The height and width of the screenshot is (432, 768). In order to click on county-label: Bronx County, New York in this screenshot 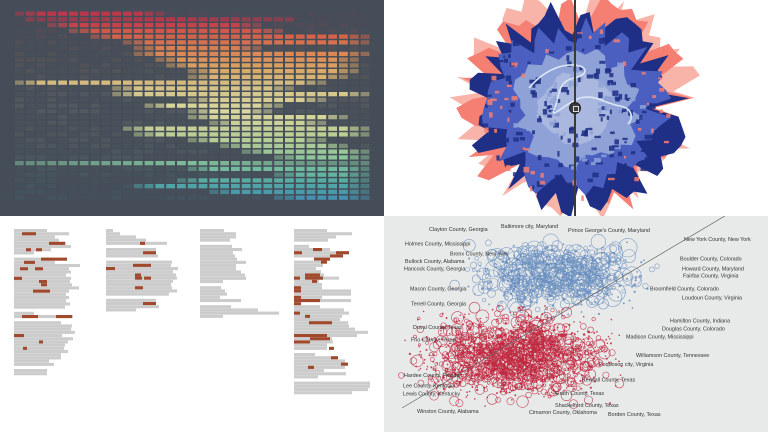, I will do `click(479, 255)`.